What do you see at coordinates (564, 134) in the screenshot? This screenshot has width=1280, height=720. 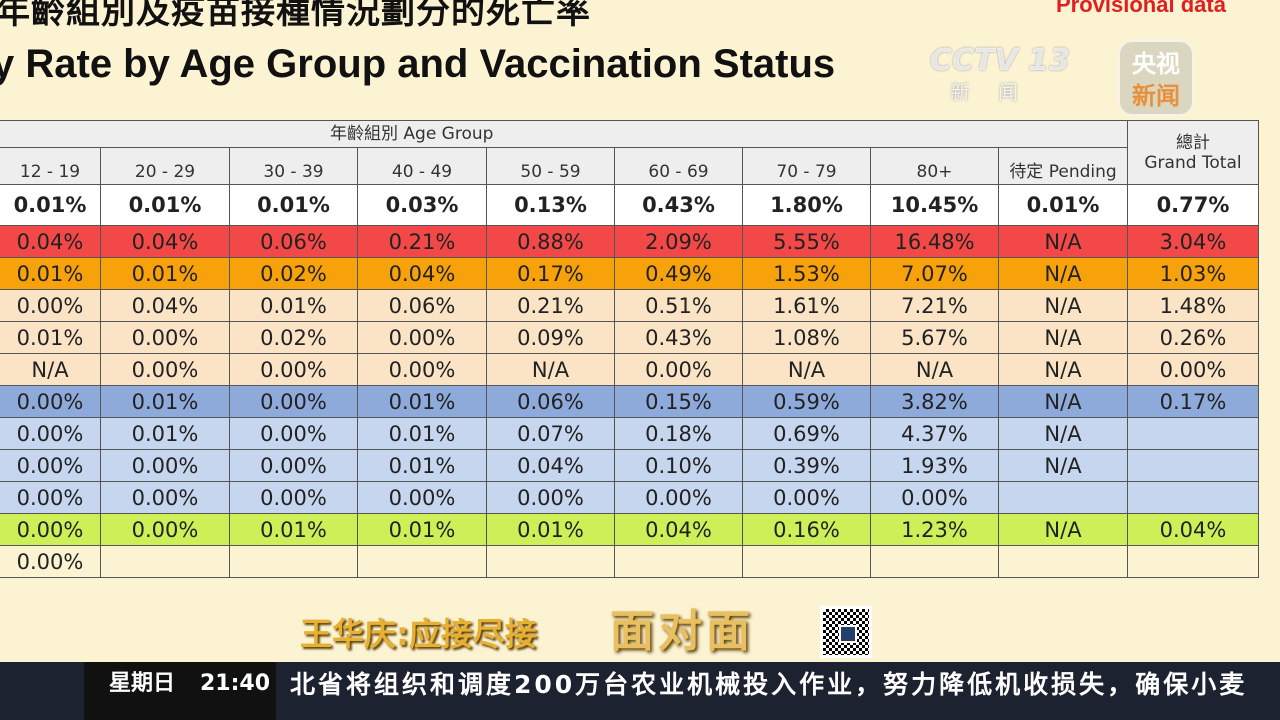 I see `age-group-header: 年齡組別 Age Group` at bounding box center [564, 134].